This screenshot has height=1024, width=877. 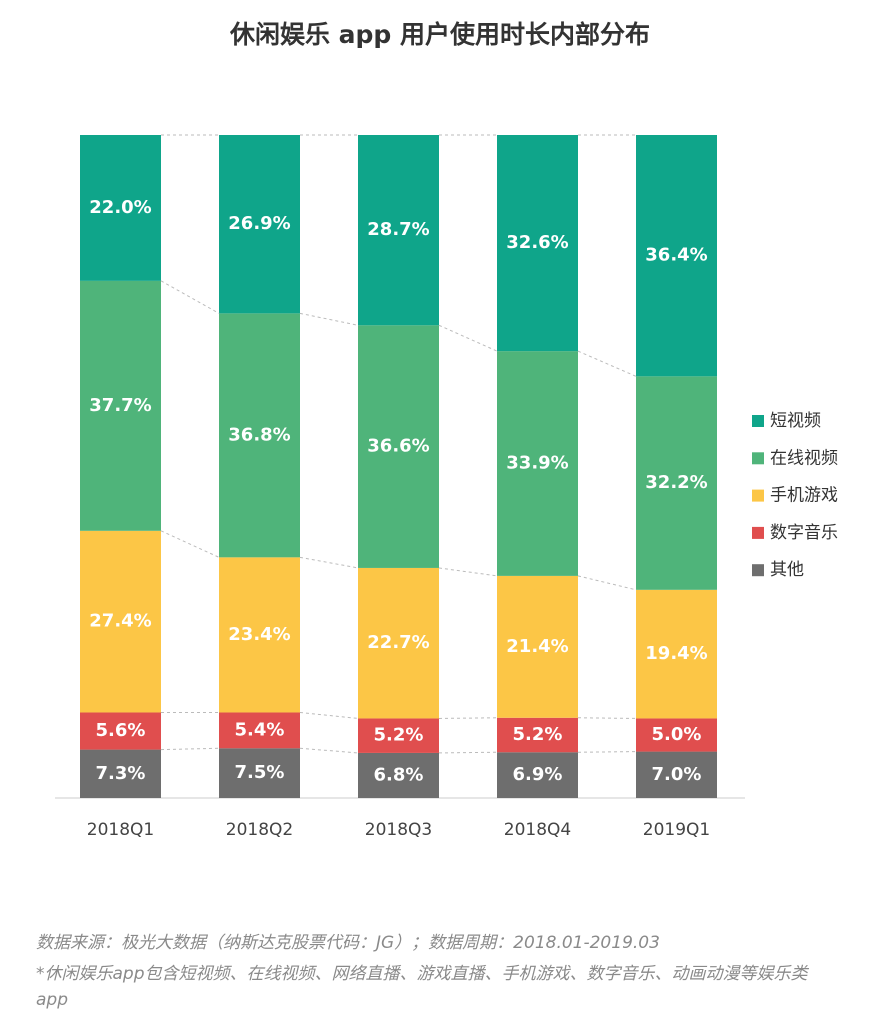 I want to click on legend-label: 手机游戏, so click(x=804, y=496).